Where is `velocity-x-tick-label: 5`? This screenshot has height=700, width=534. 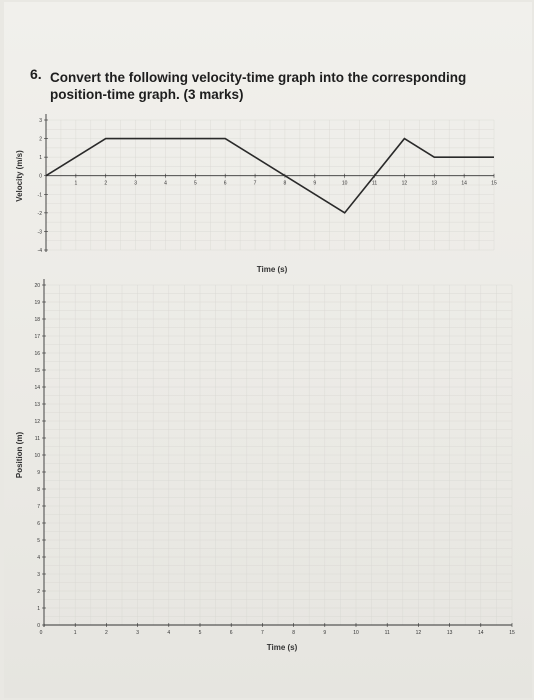 velocity-x-tick-label: 5 is located at coordinates (195, 184).